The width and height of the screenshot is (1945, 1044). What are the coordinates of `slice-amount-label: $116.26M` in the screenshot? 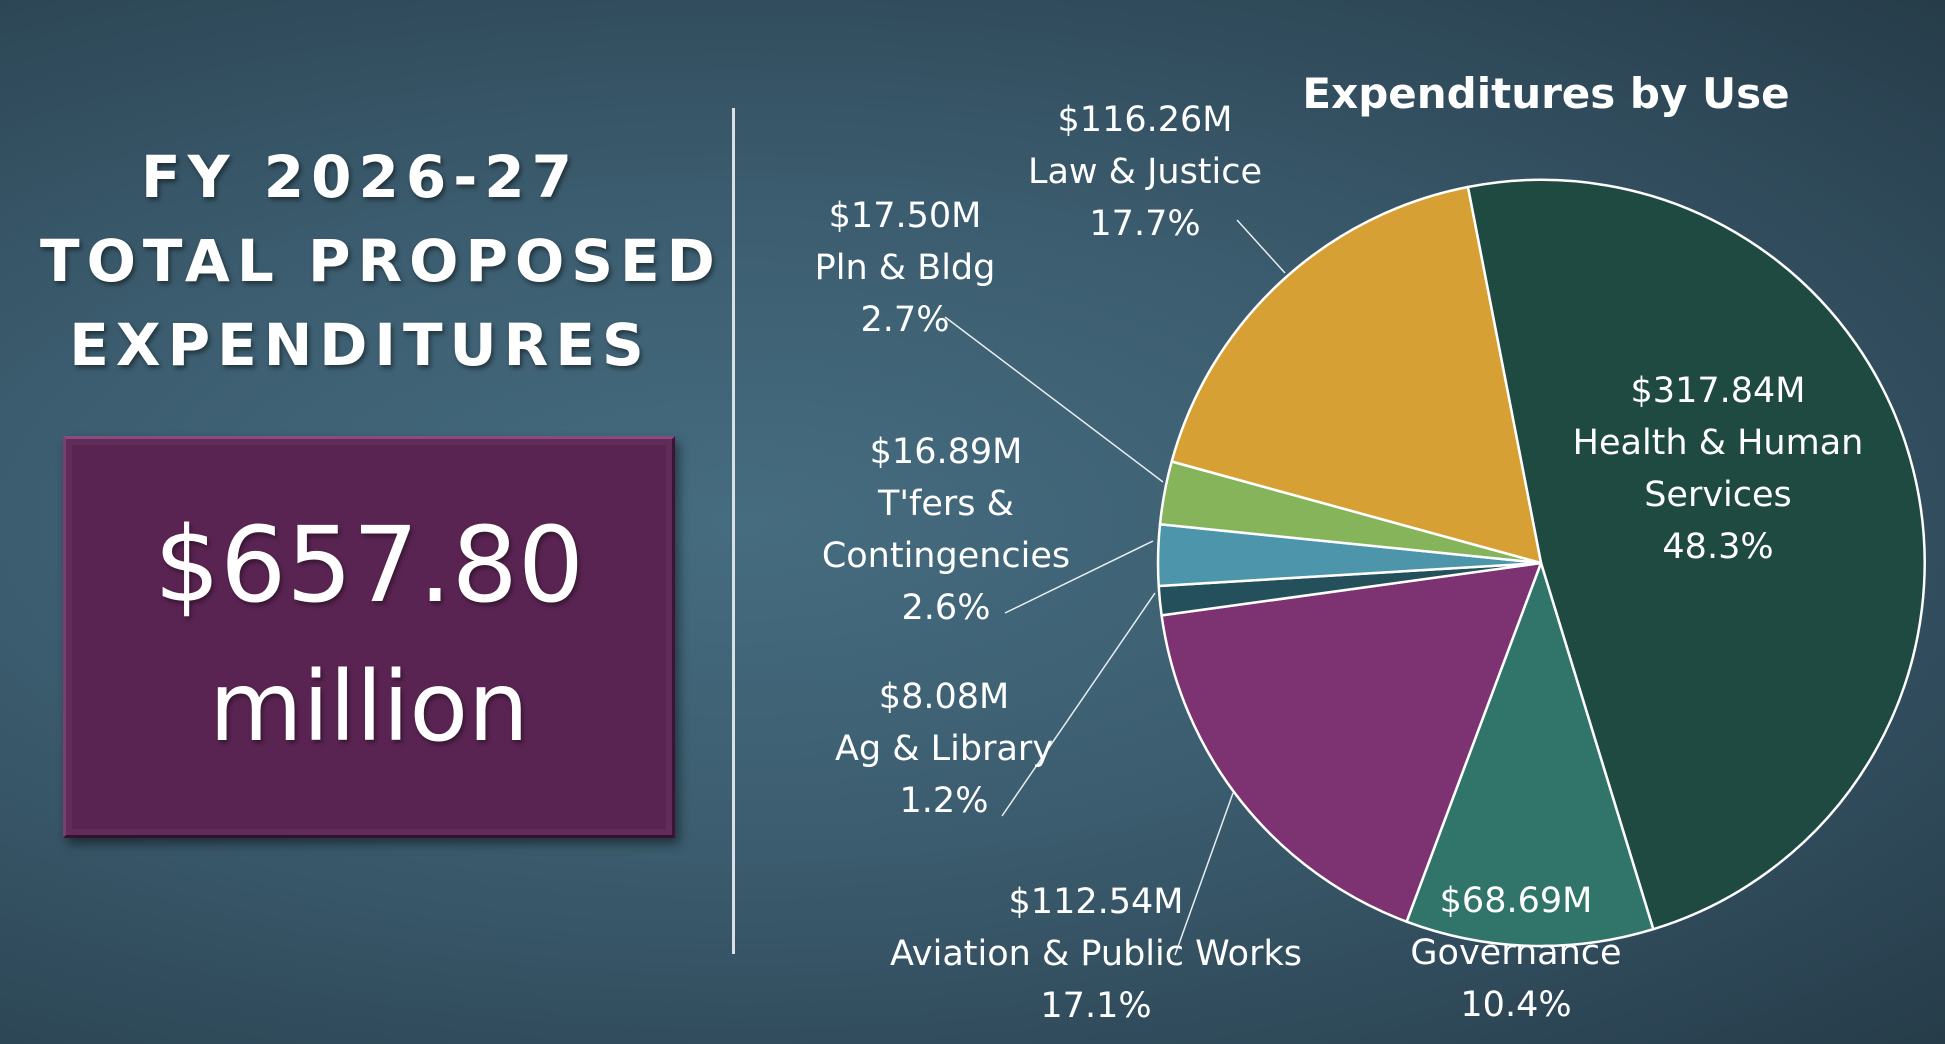 It's located at (1145, 120).